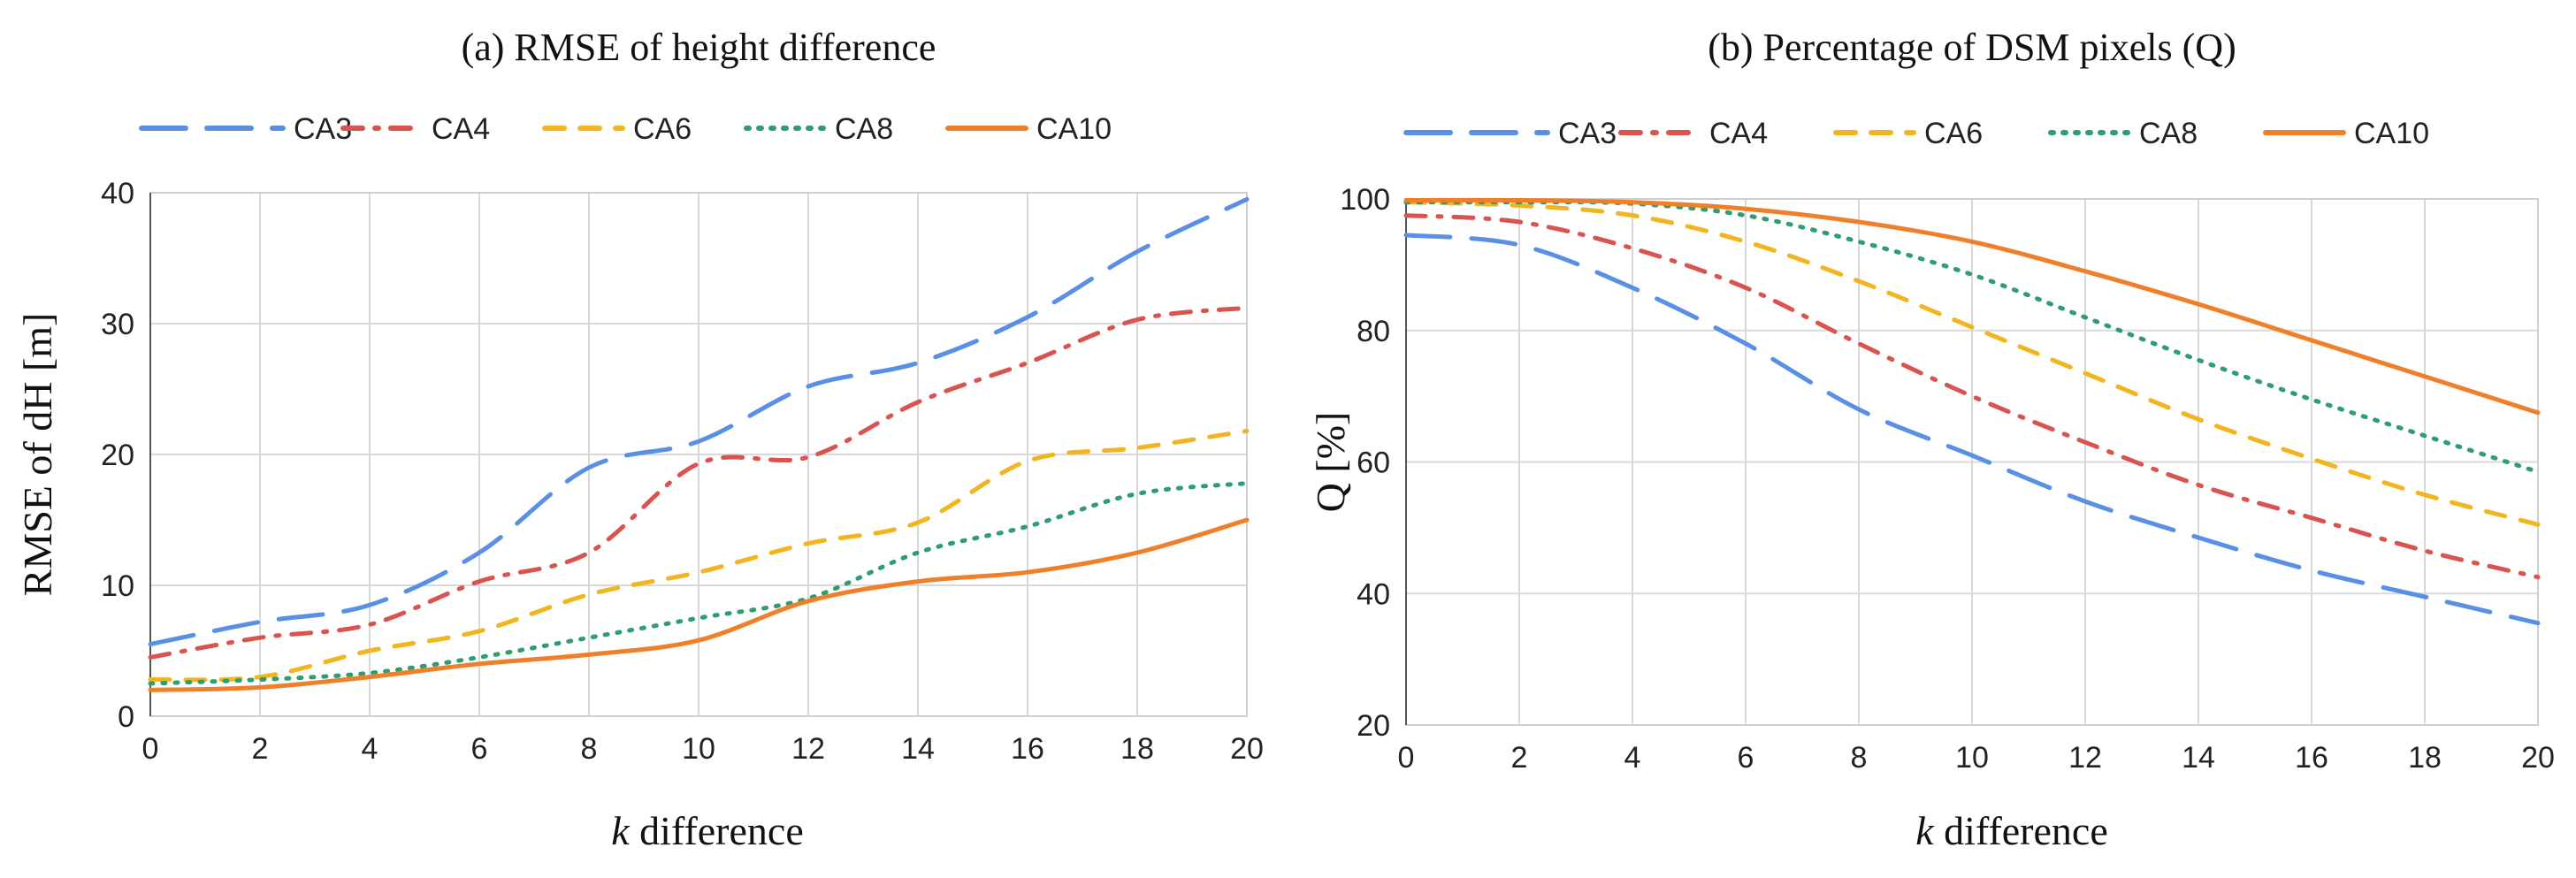 This screenshot has height=878, width=2576. What do you see at coordinates (126, 717) in the screenshot?
I see `y-tick-label: 0` at bounding box center [126, 717].